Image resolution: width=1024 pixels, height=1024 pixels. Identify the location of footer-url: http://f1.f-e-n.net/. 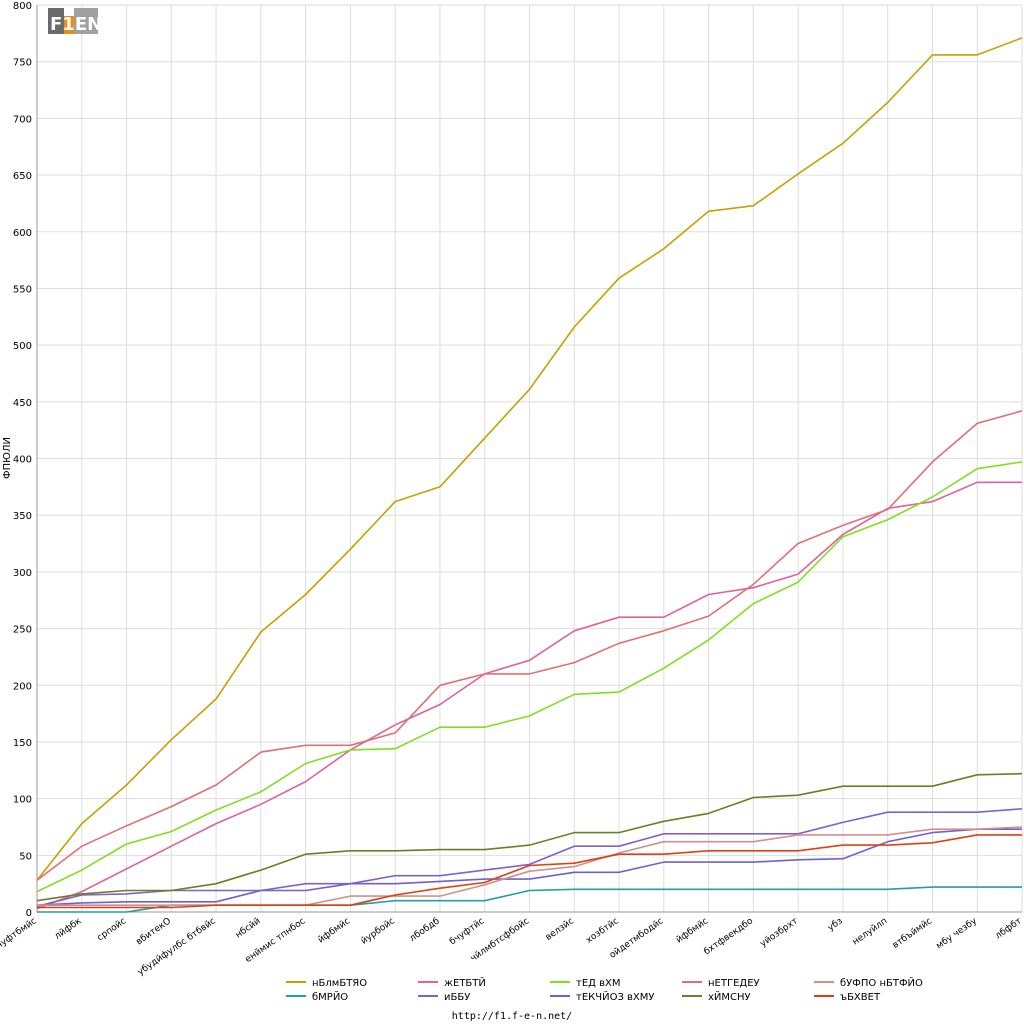
(512, 1016).